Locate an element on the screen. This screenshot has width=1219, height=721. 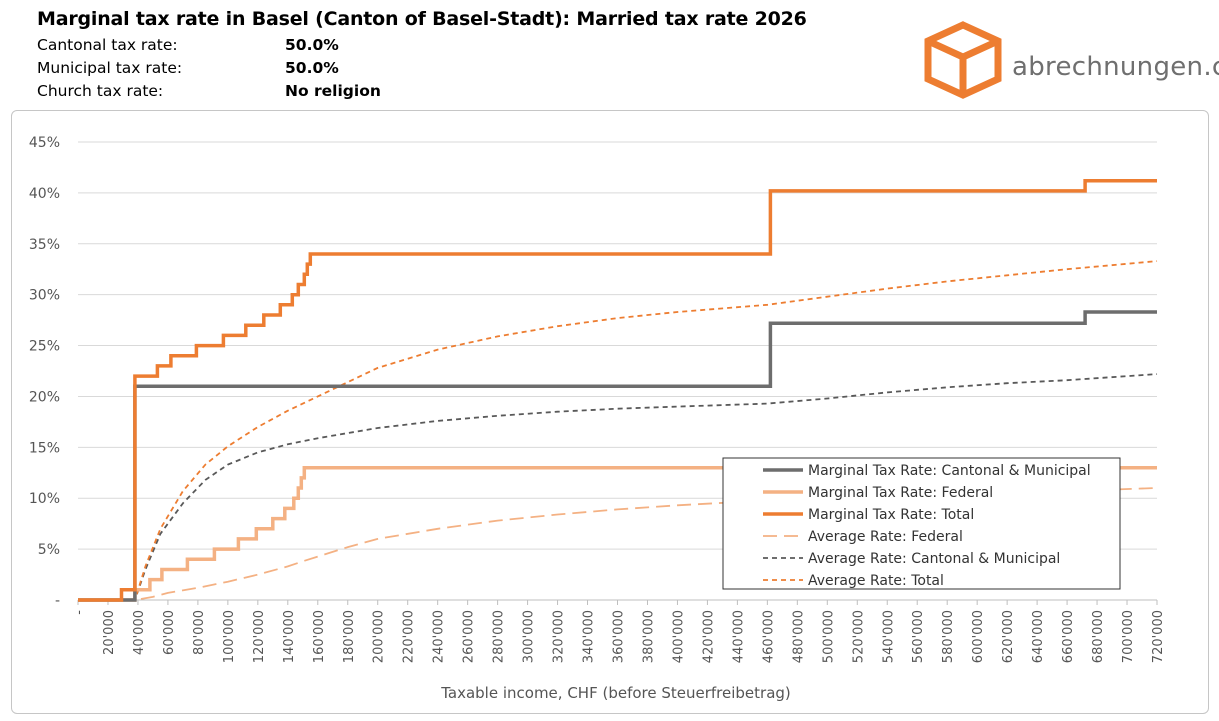
x-tick-label: 320'000 is located at coordinates (559, 636).